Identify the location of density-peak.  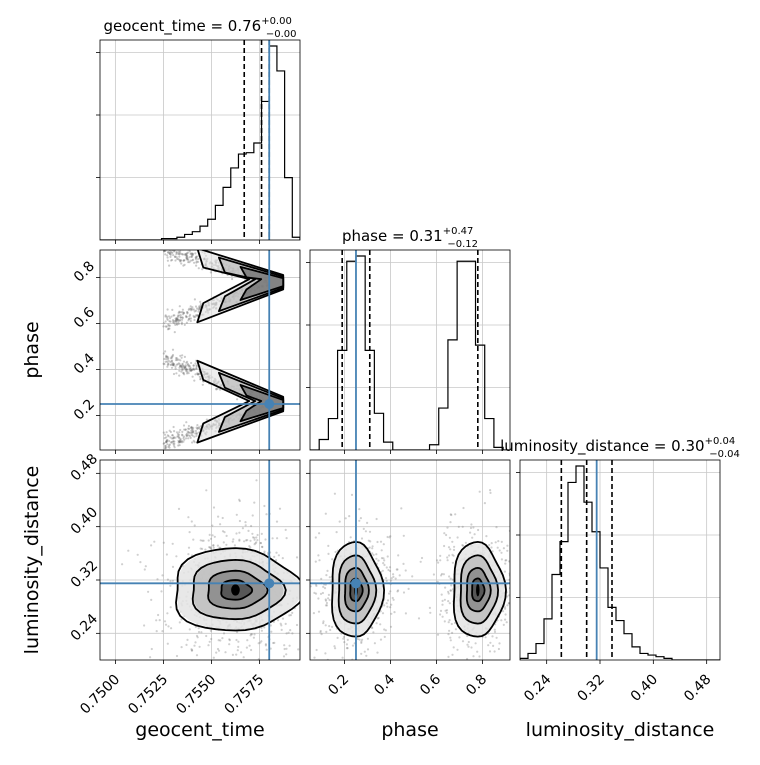
(478, 590).